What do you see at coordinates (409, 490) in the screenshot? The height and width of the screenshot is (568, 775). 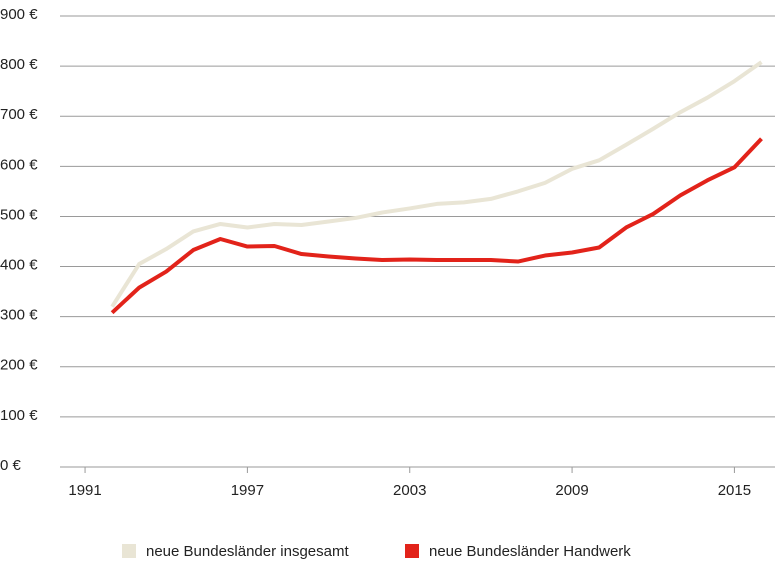 I see `x-tick-label: 2003` at bounding box center [409, 490].